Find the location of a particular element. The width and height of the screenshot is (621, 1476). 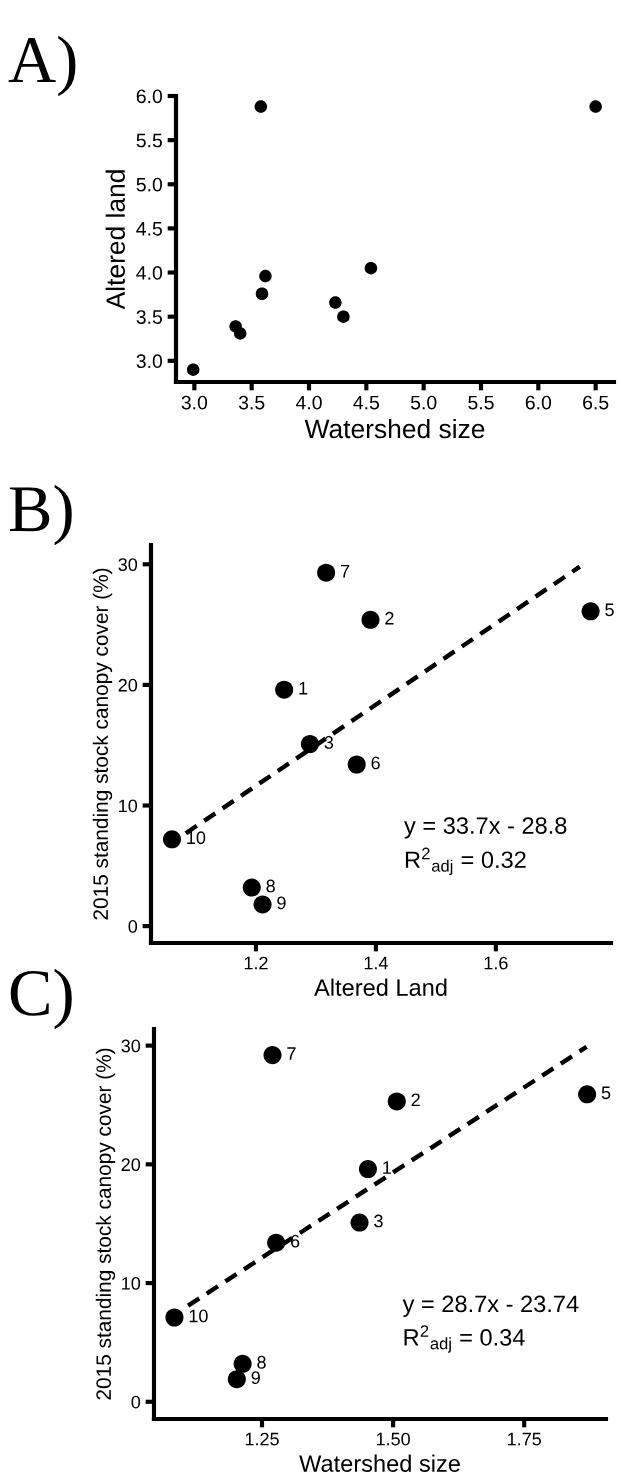

x-tick-label: 4.5 is located at coordinates (366, 402).